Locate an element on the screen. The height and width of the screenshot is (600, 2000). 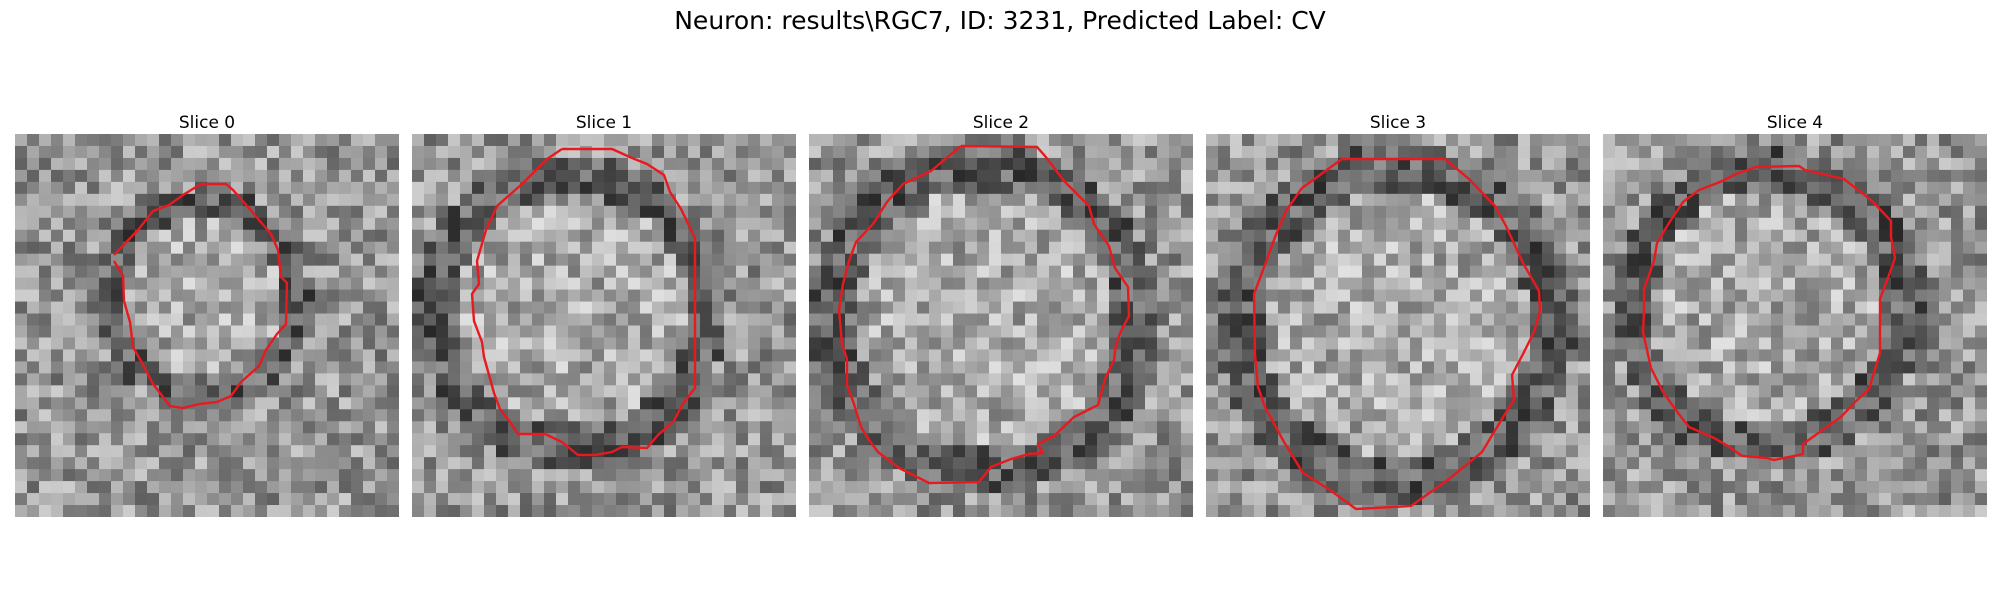
panel-slice-3: Slice 3 is located at coordinates (1398, 313).